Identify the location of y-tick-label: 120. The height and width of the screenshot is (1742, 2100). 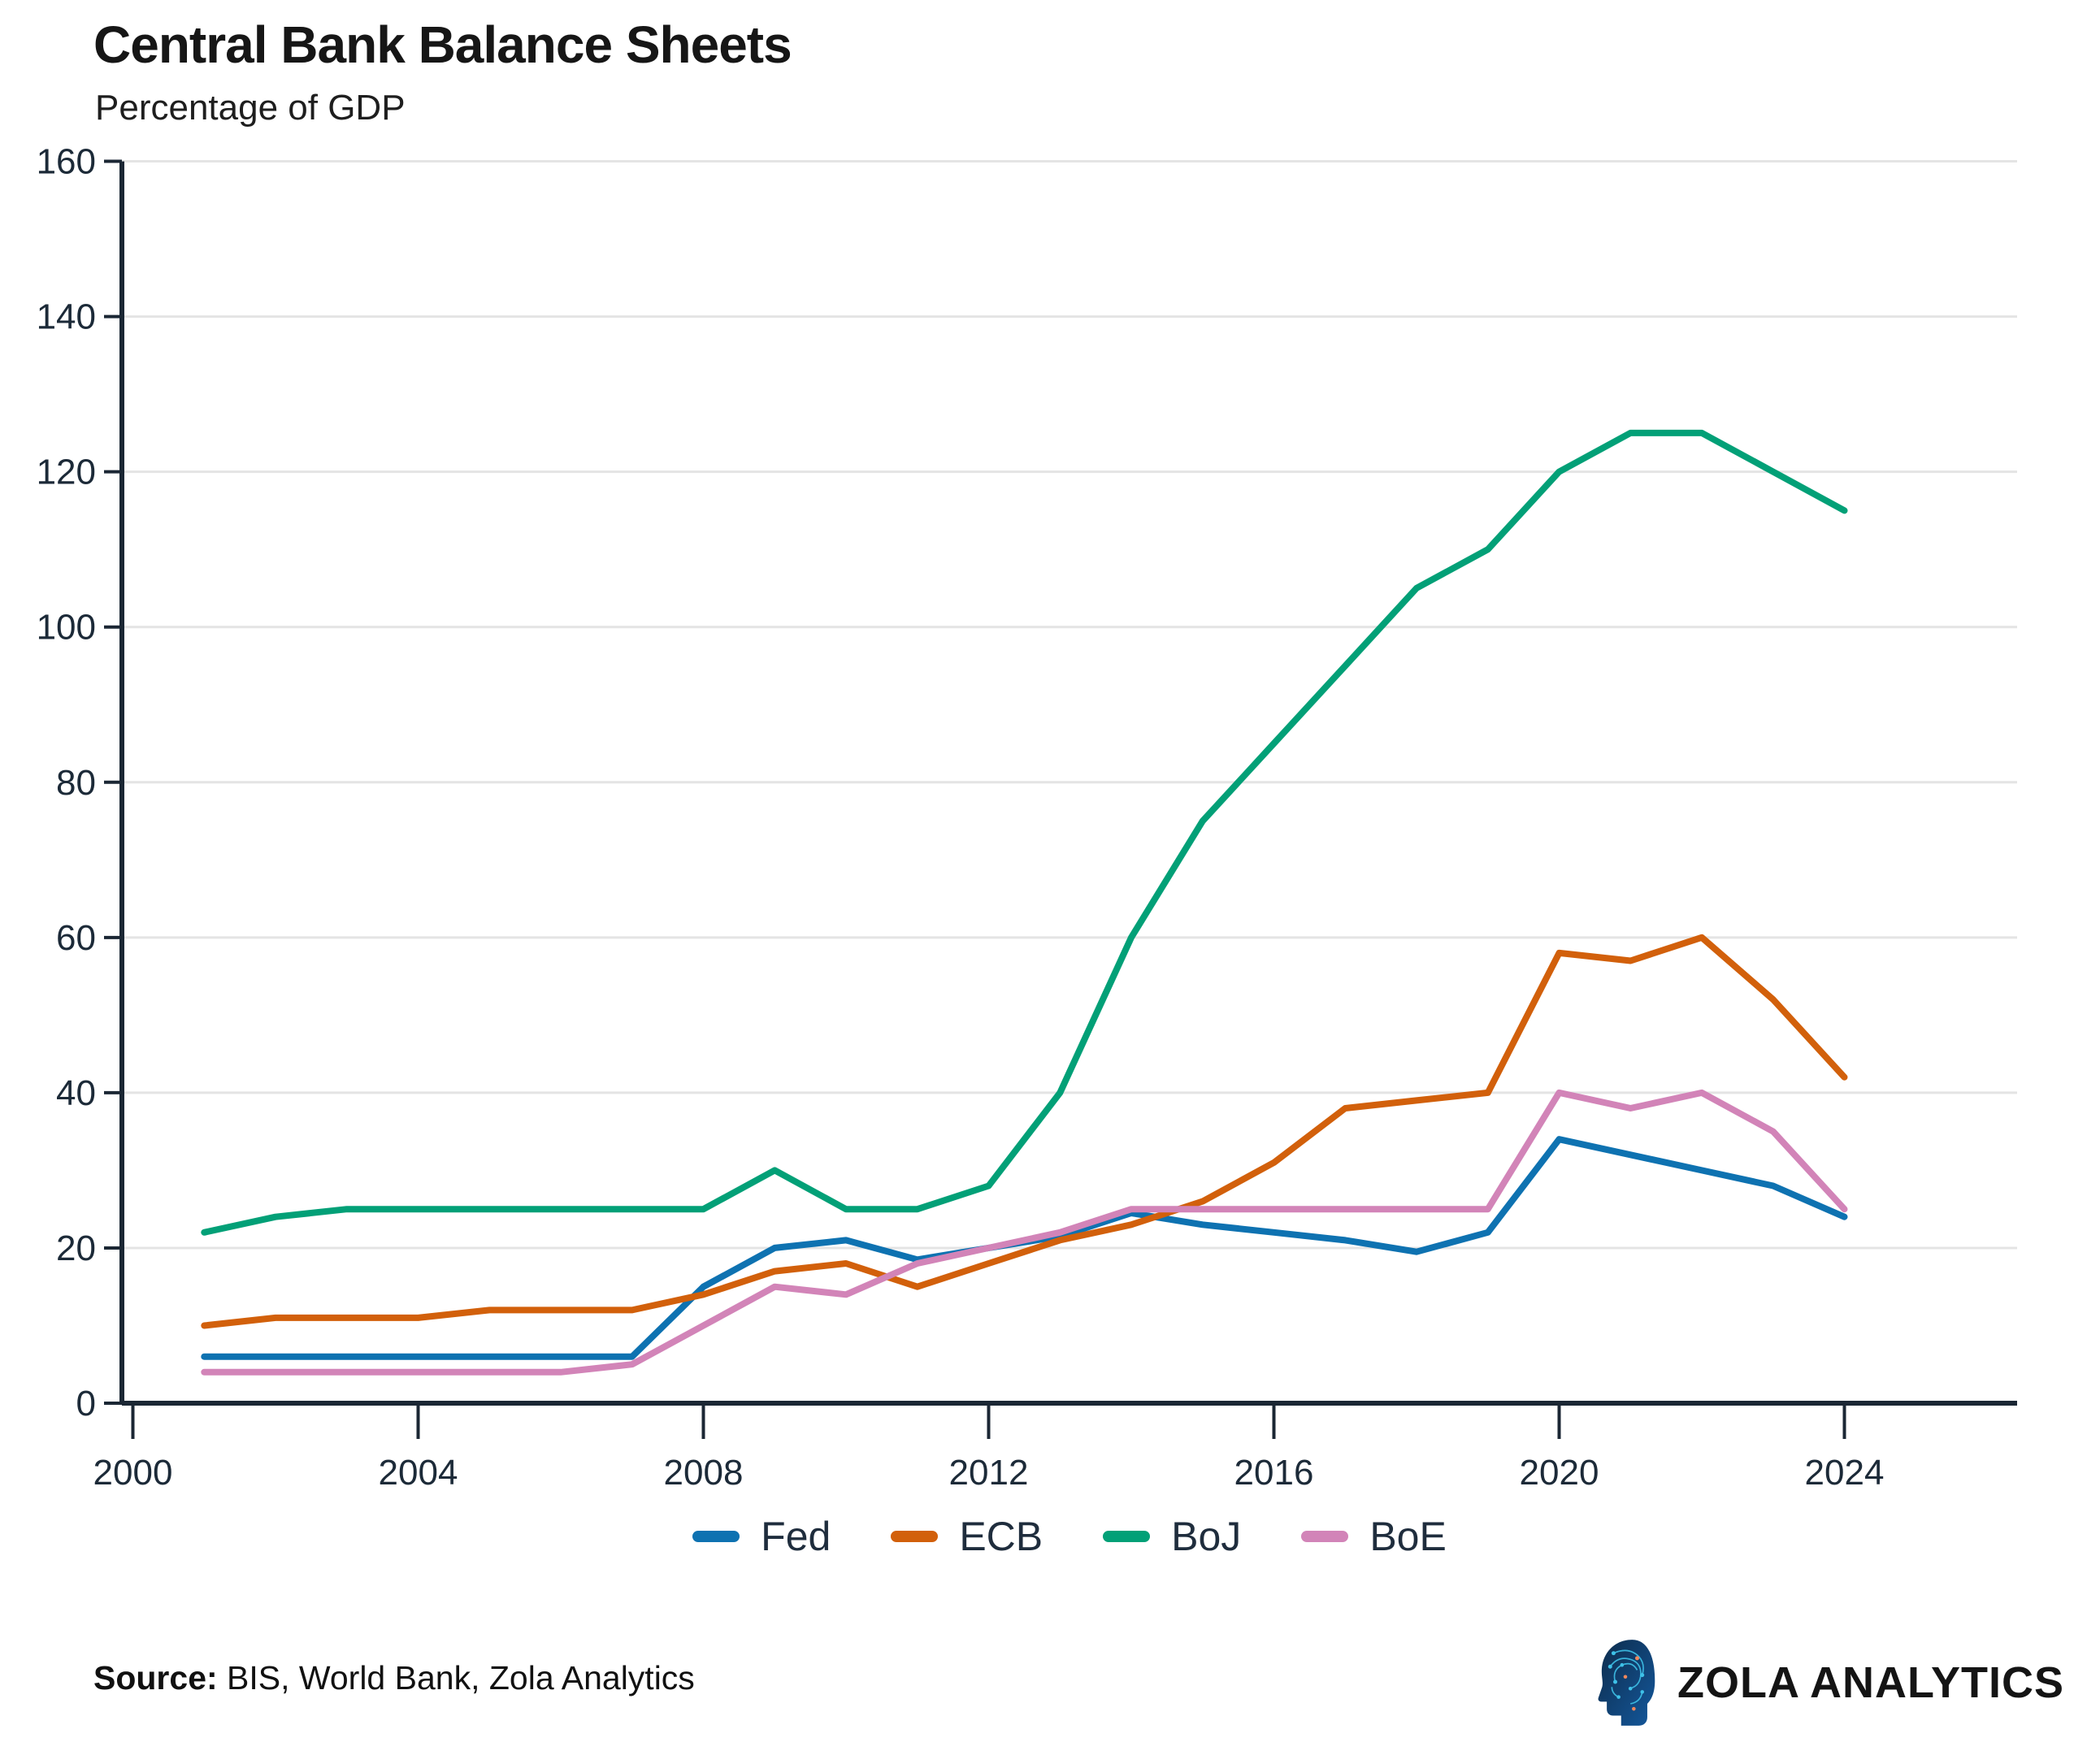
(66, 472).